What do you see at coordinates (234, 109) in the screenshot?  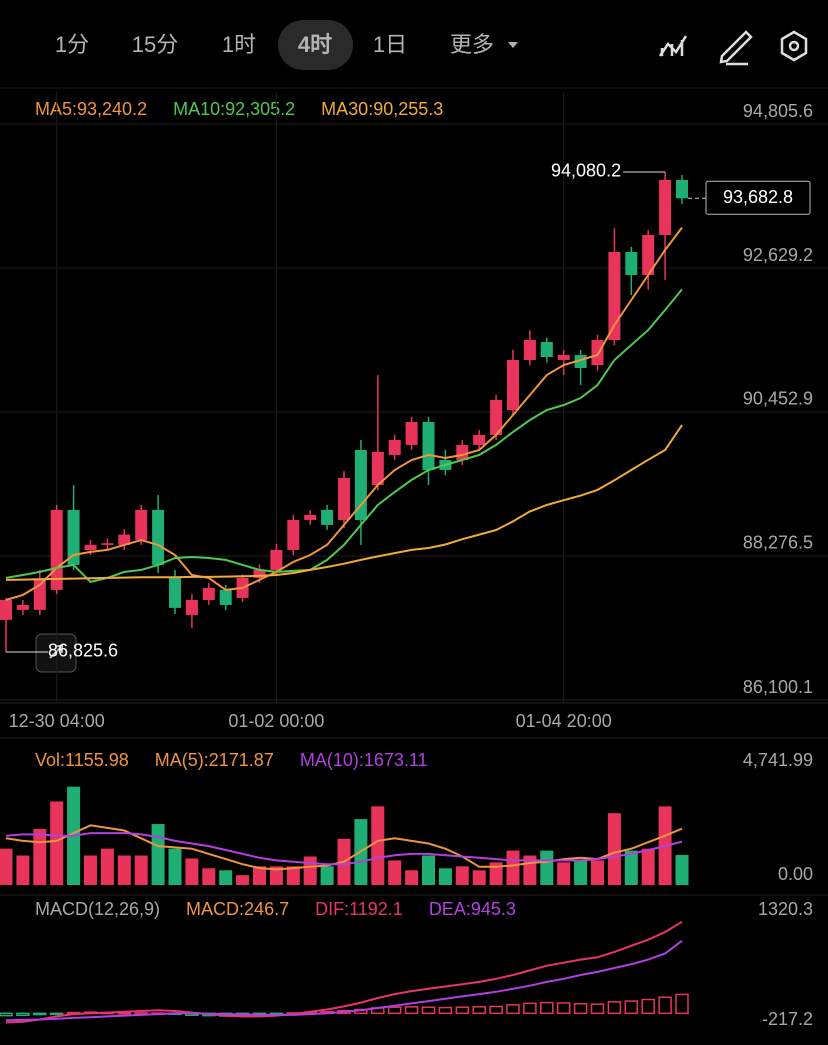 I see `legend-item: MA10:92,305.2` at bounding box center [234, 109].